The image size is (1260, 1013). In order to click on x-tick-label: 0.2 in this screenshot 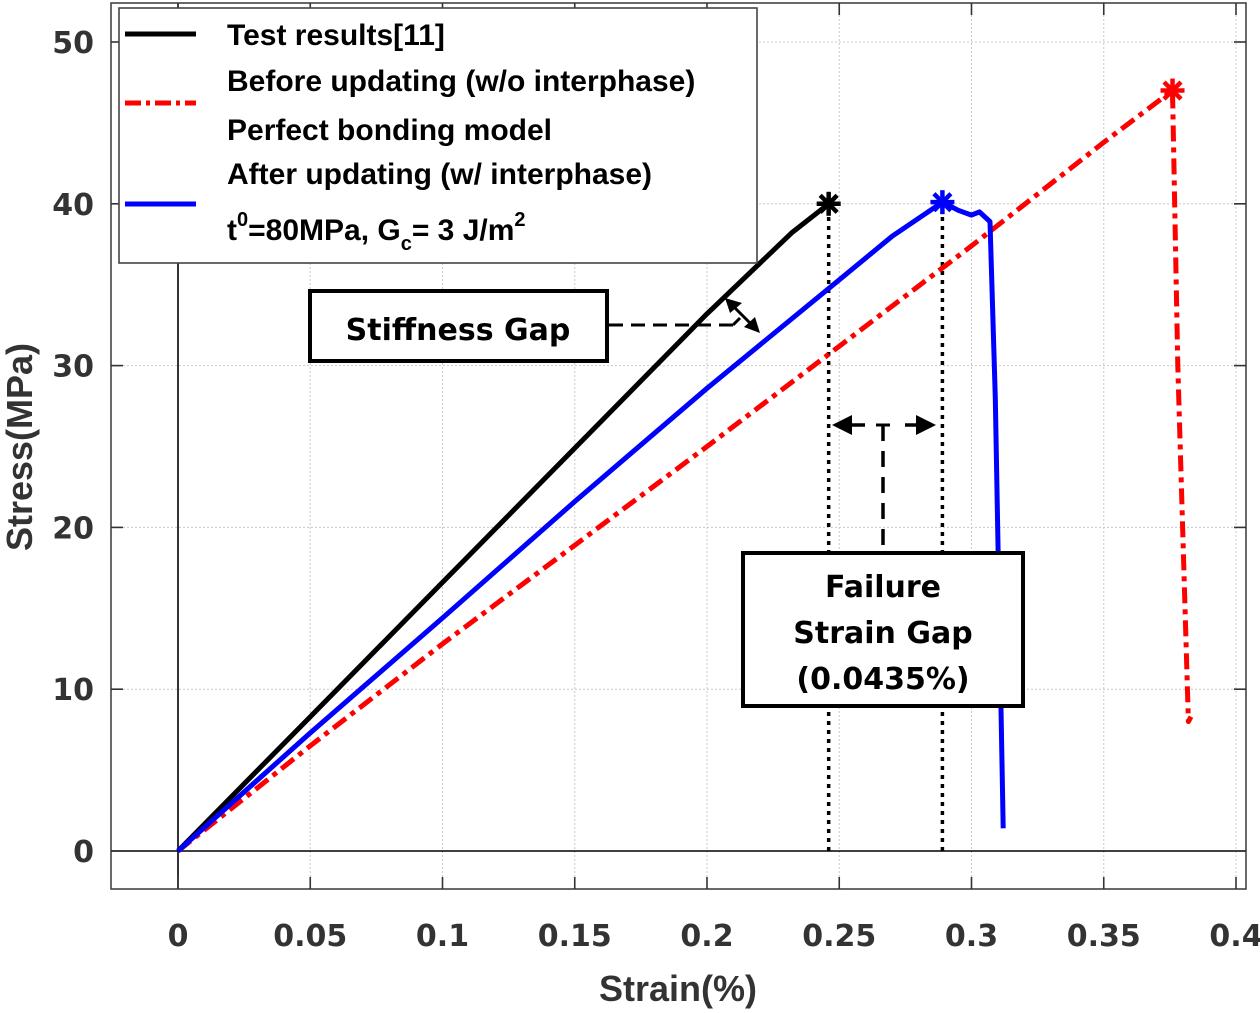, I will do `click(706, 936)`.